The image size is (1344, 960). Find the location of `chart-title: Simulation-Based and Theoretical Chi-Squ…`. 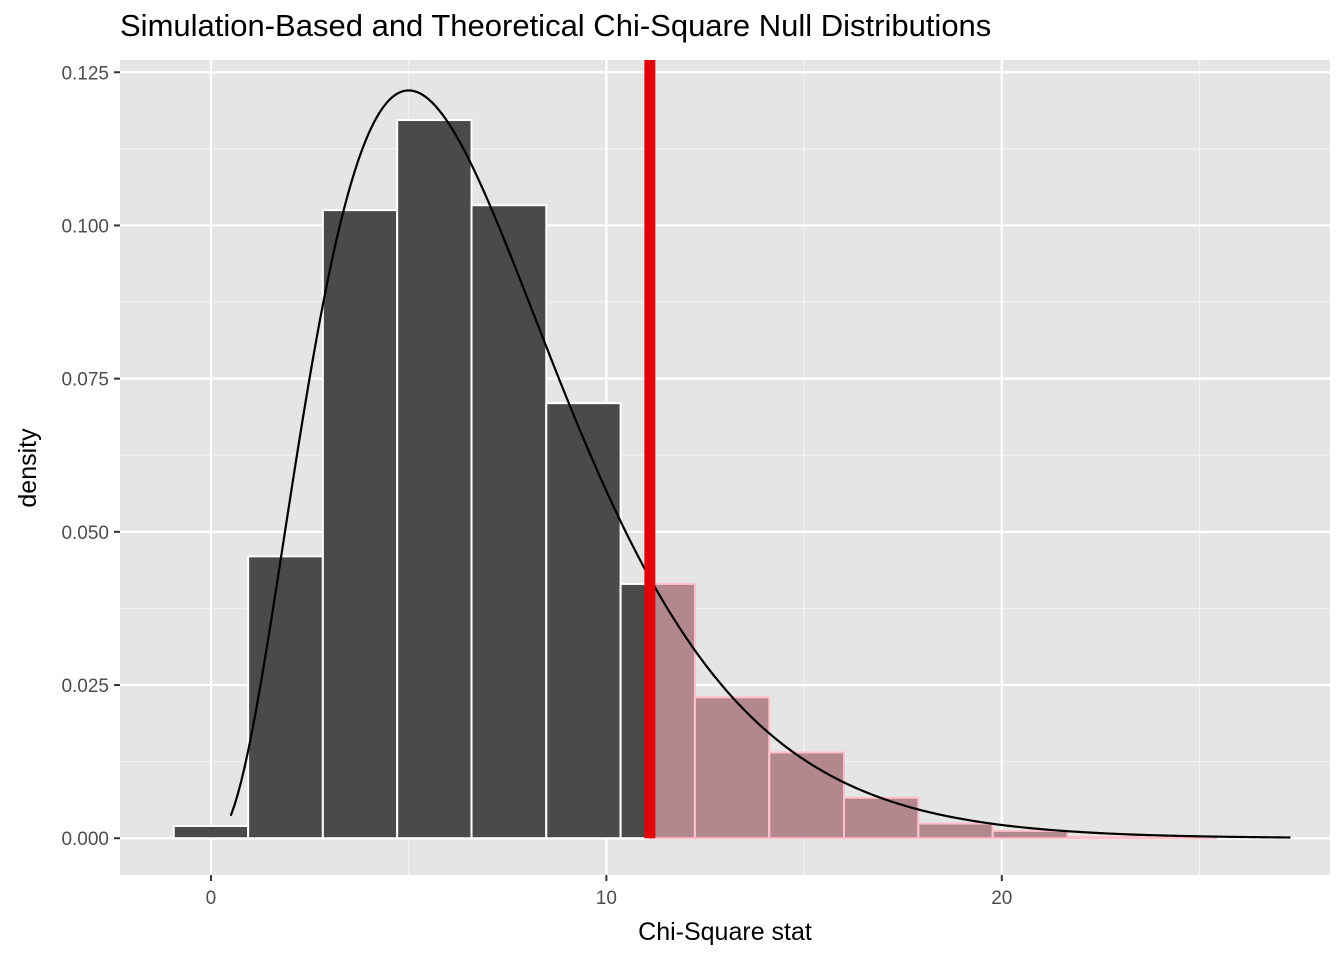

chart-title: Simulation-Based and Theoretical Chi-Squ… is located at coordinates (556, 25).